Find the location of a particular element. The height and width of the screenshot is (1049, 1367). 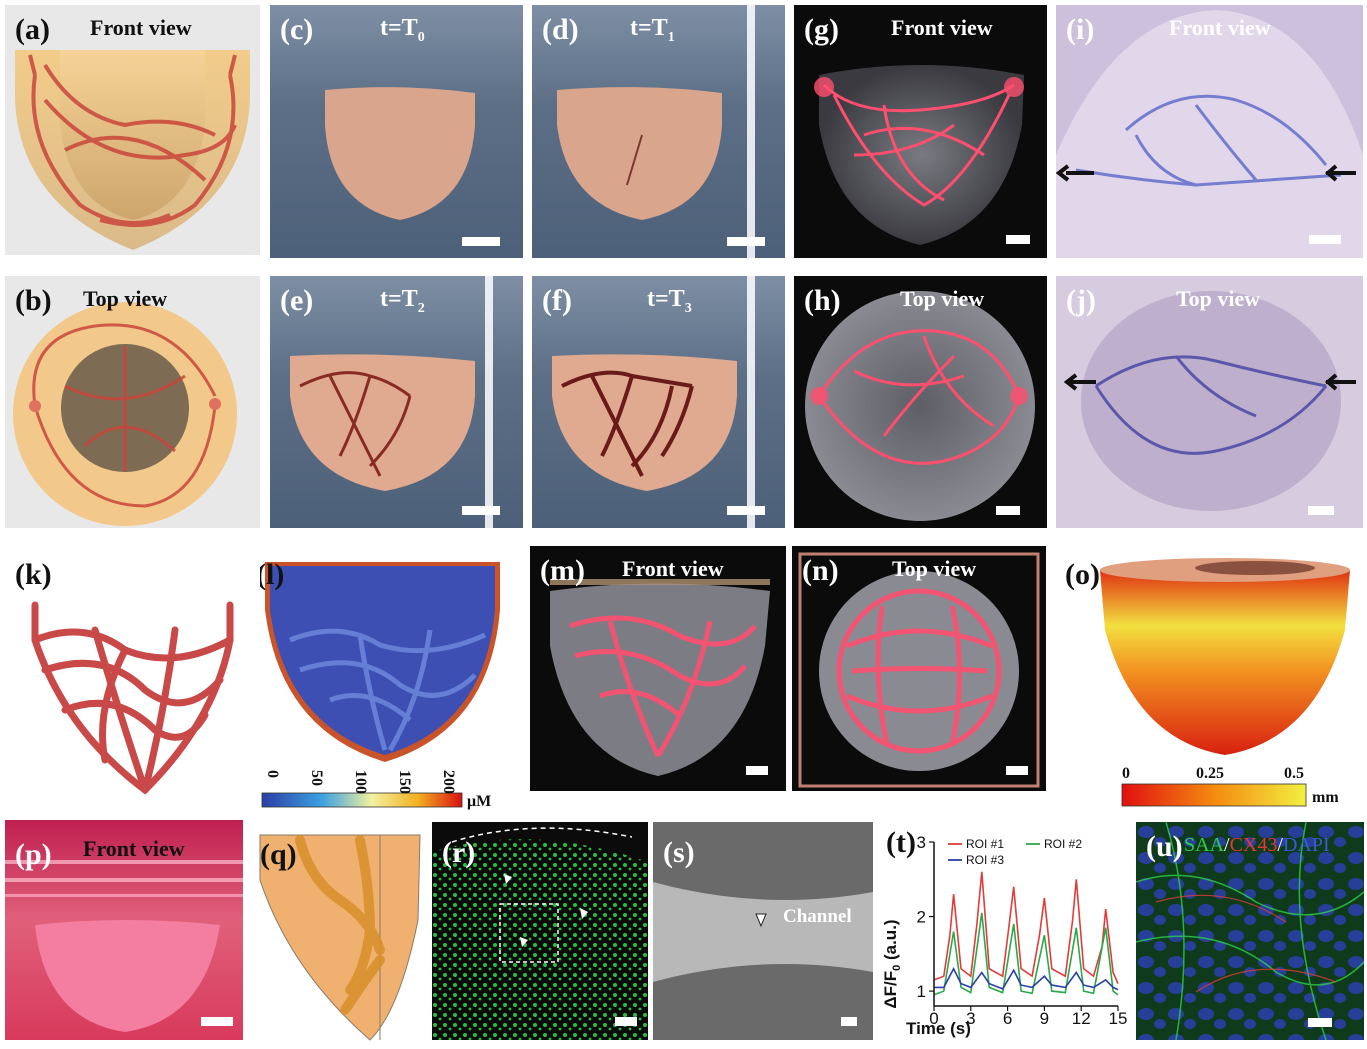

panel-j: (j) Top view is located at coordinates (1209, 402).